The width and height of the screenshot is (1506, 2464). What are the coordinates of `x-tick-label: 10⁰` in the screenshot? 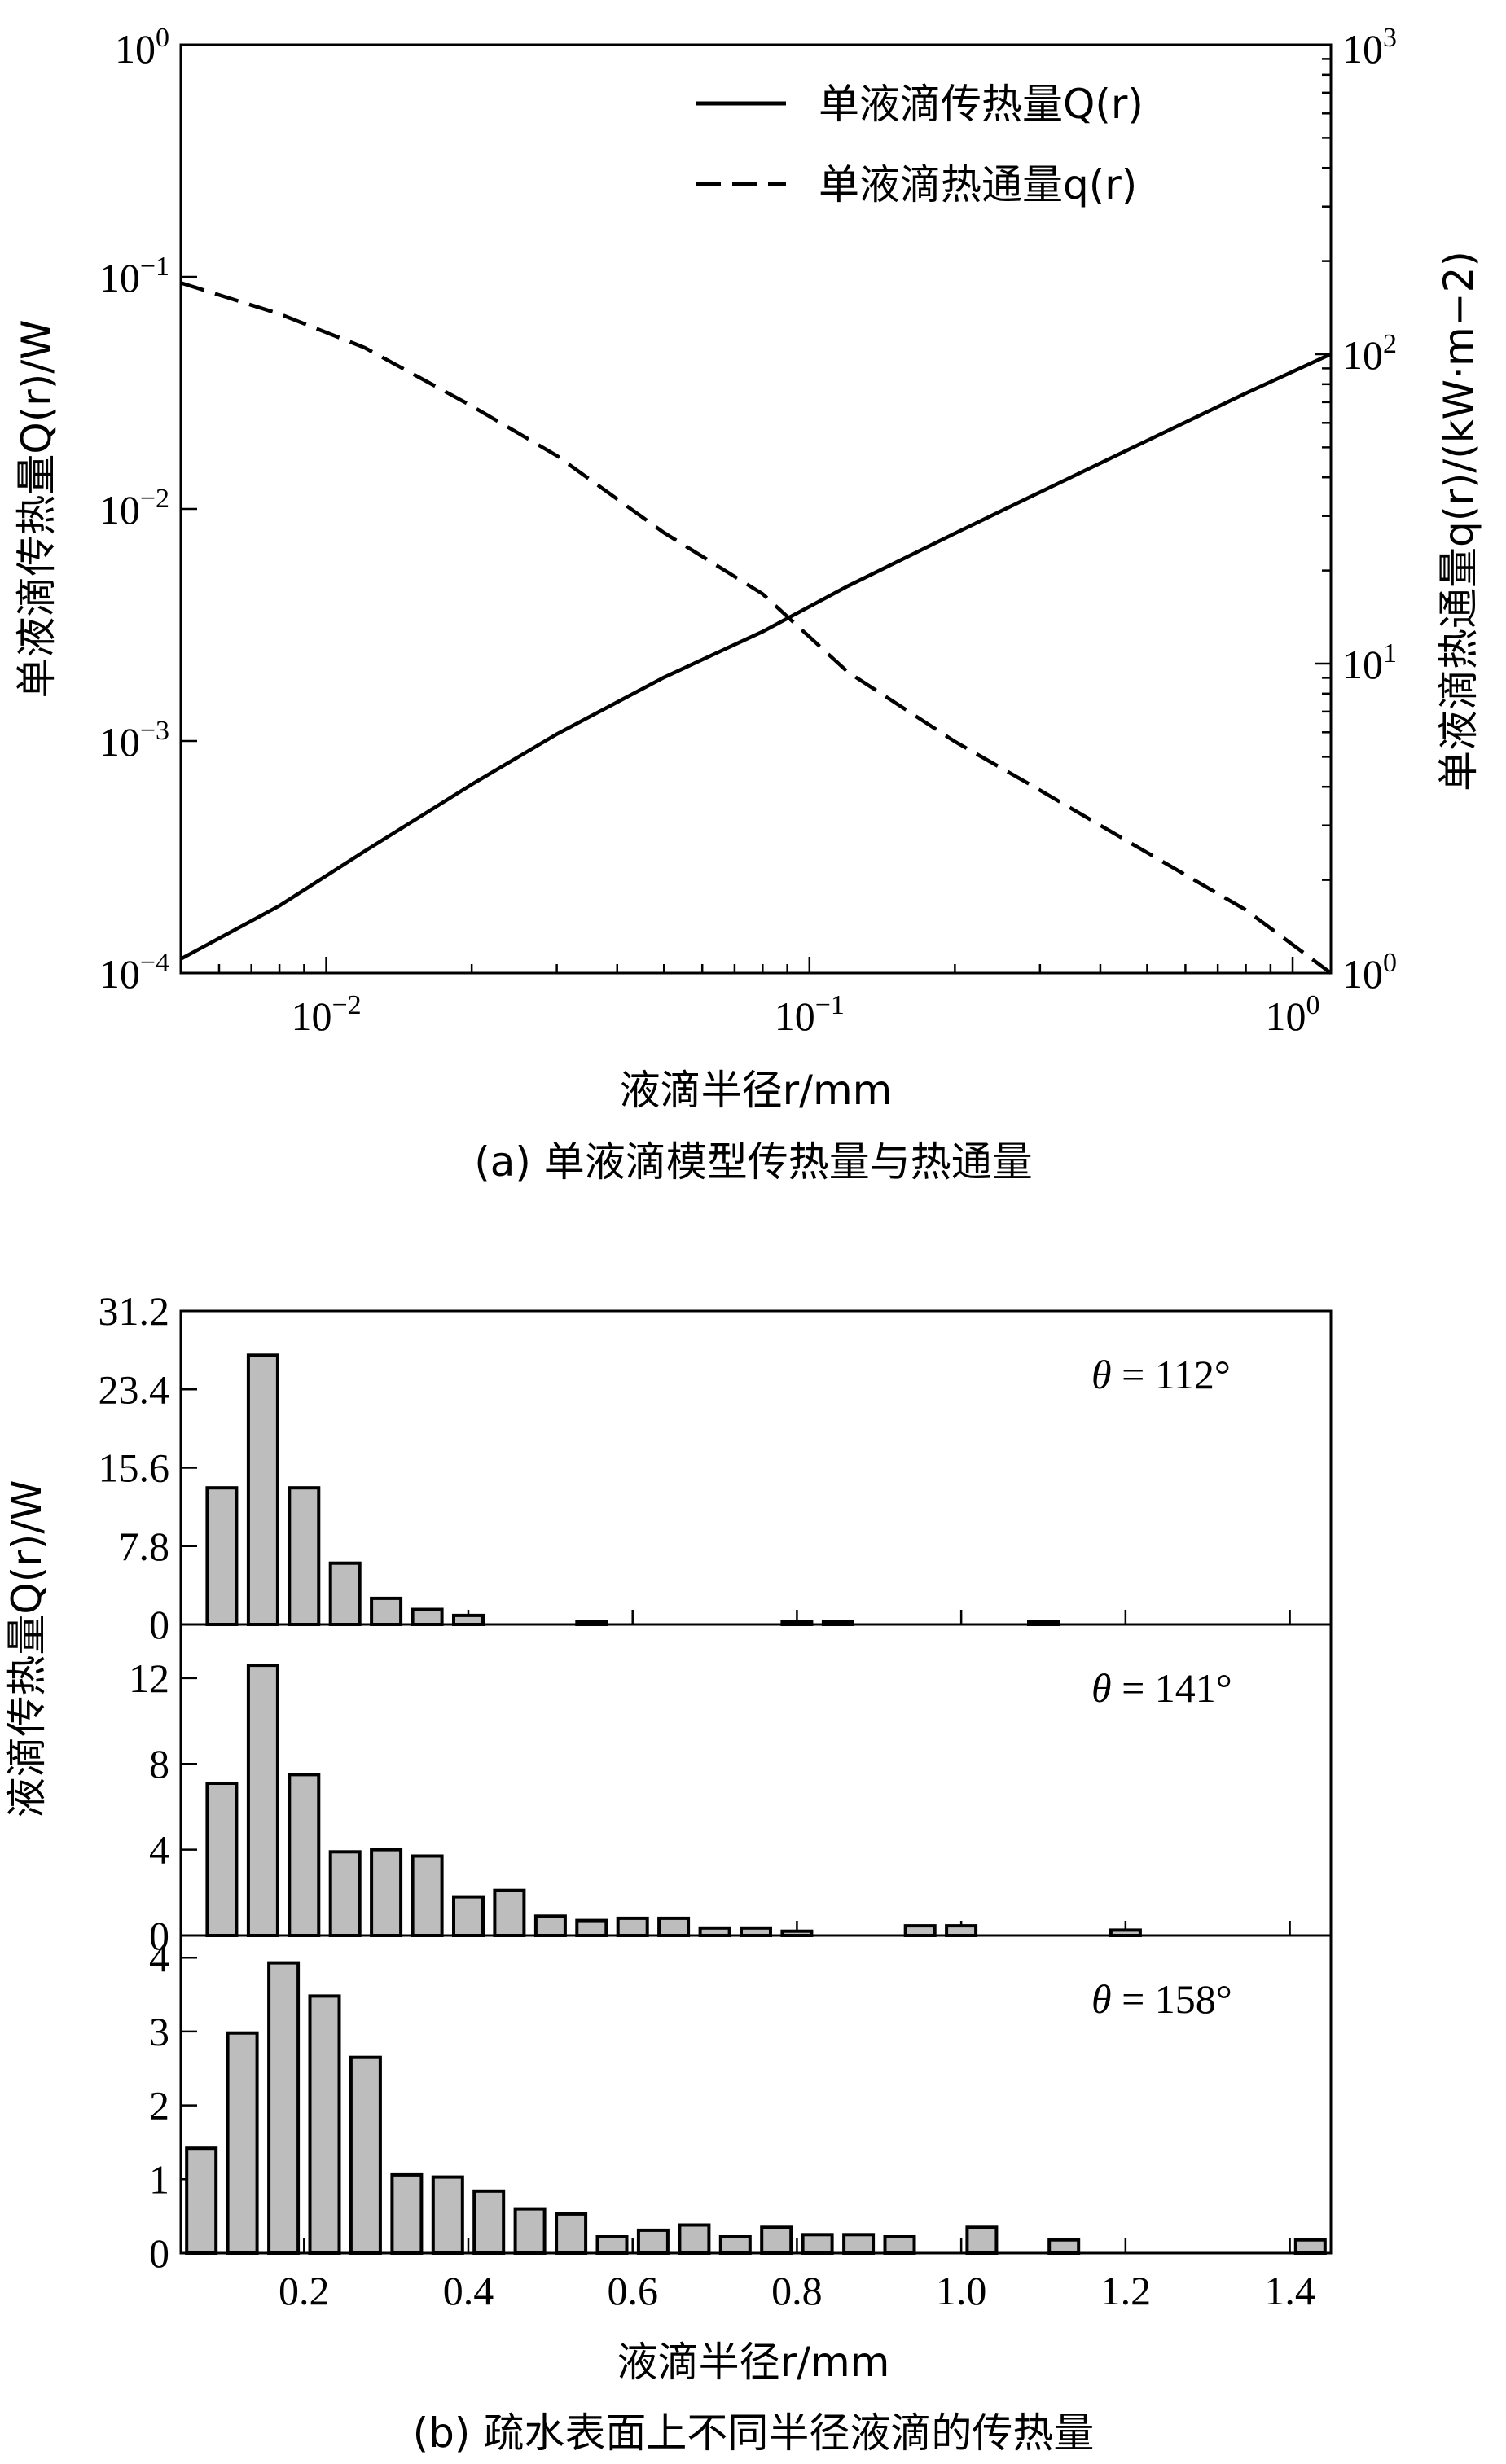 It's located at (1293, 1014).